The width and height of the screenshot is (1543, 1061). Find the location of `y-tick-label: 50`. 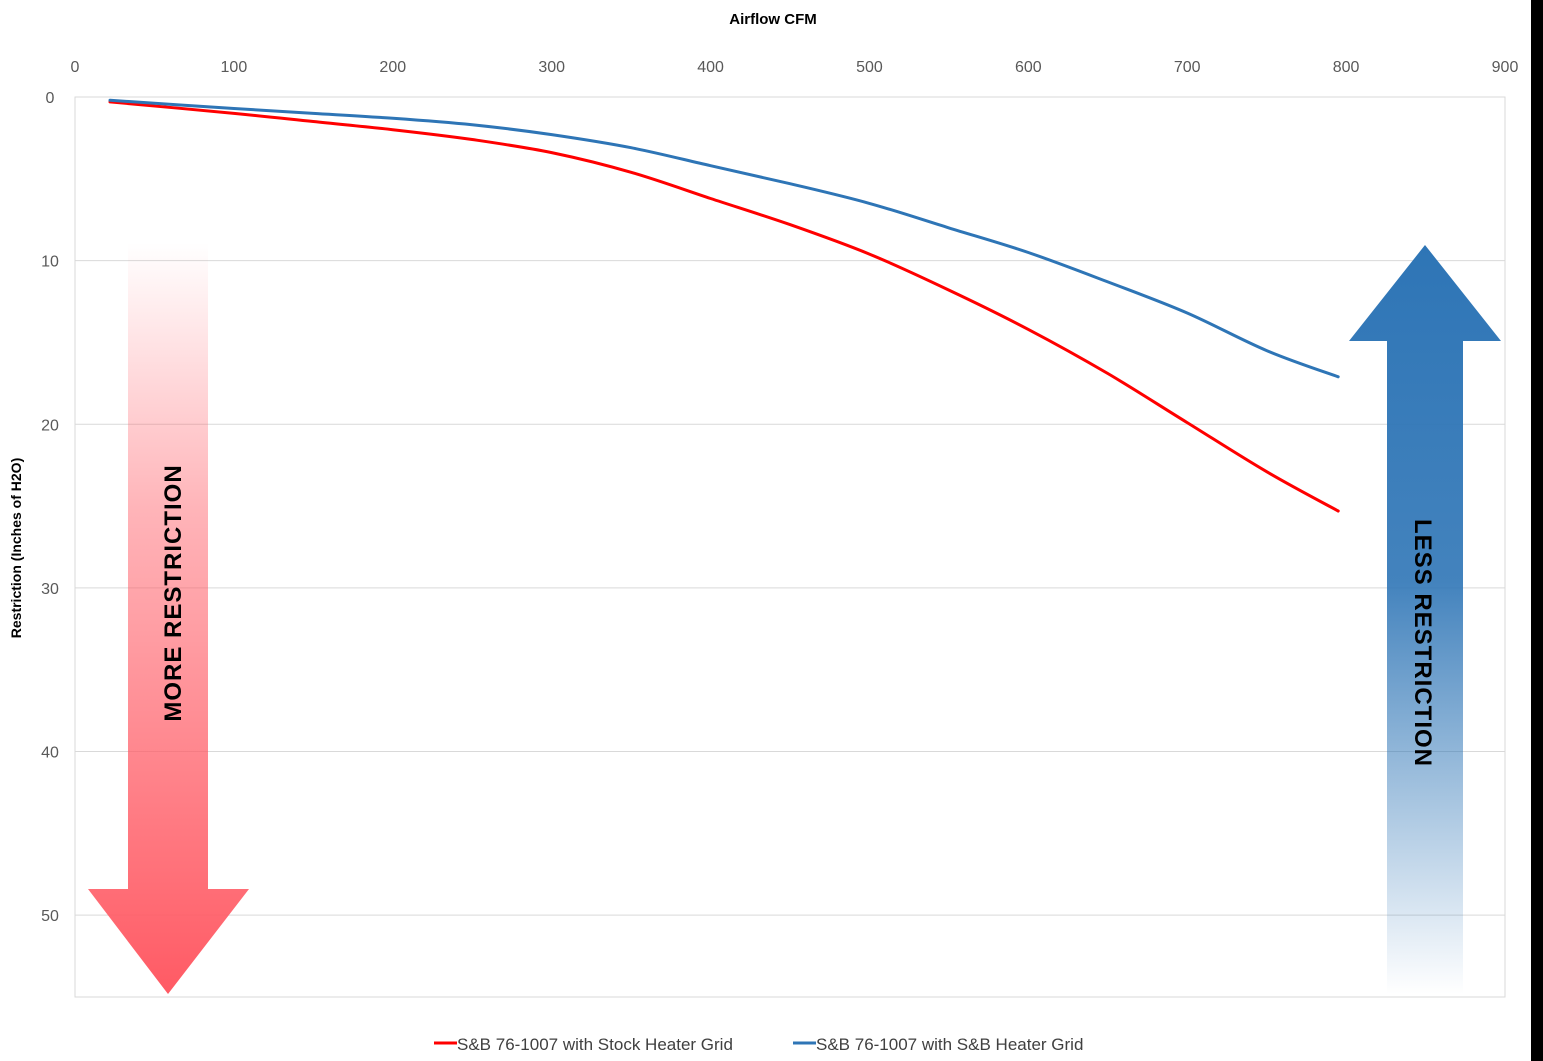

y-tick-label: 50 is located at coordinates (50, 916).